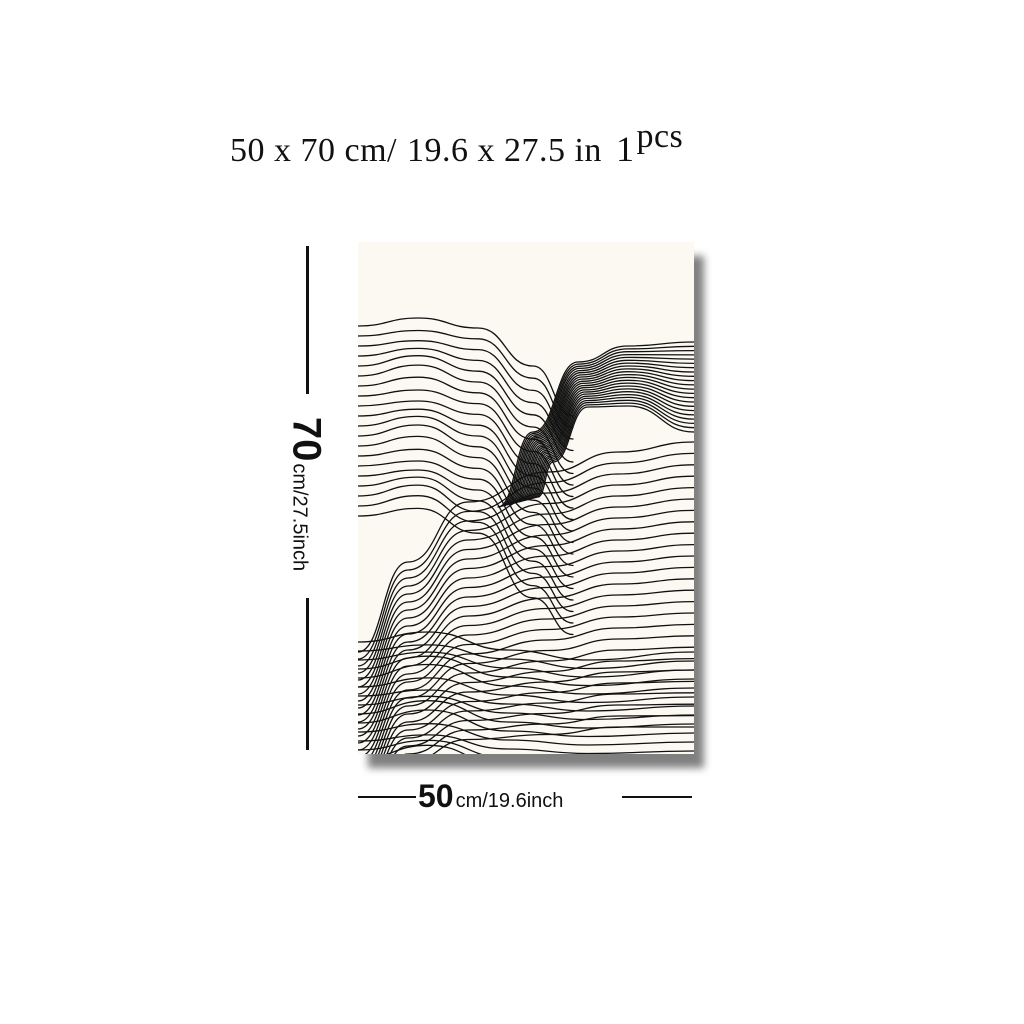 Image resolution: width=1024 pixels, height=1024 pixels. Describe the element at coordinates (660, 136) in the screenshot. I see `headline-quantity-unit: pcs` at that location.